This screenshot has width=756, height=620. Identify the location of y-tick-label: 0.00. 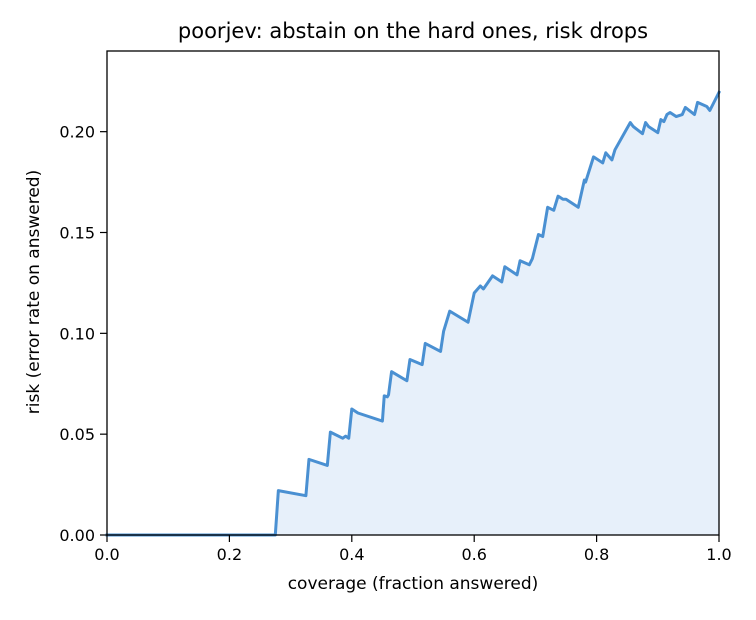
(77, 535).